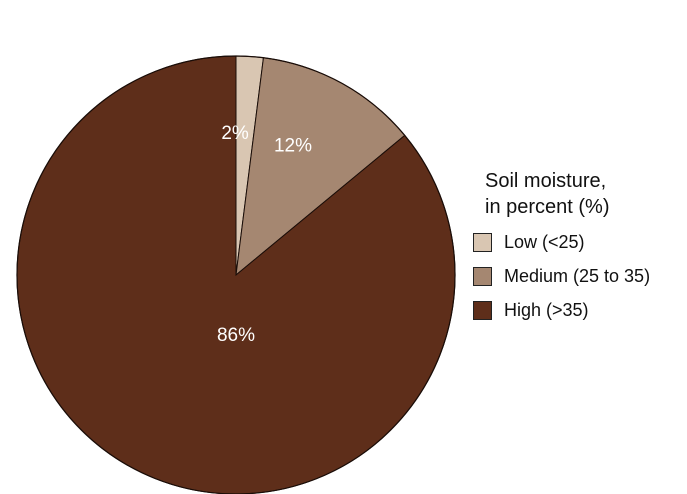  Describe the element at coordinates (236, 335) in the screenshot. I see `slice-label-high: 86%` at that location.